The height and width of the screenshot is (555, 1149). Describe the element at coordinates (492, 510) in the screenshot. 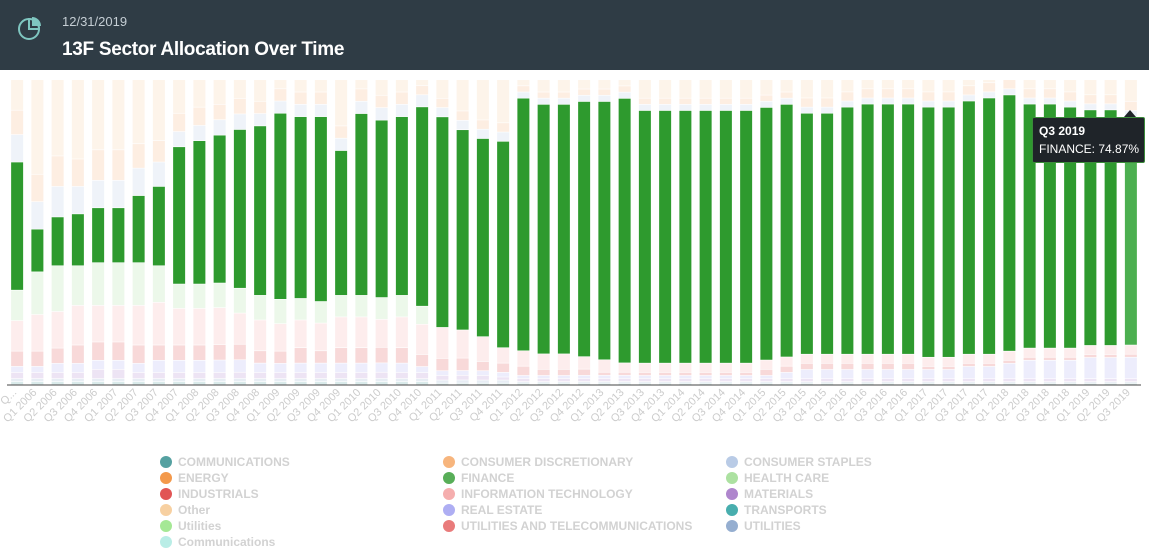

I see `legend-item: REAL ESTATE` at that location.